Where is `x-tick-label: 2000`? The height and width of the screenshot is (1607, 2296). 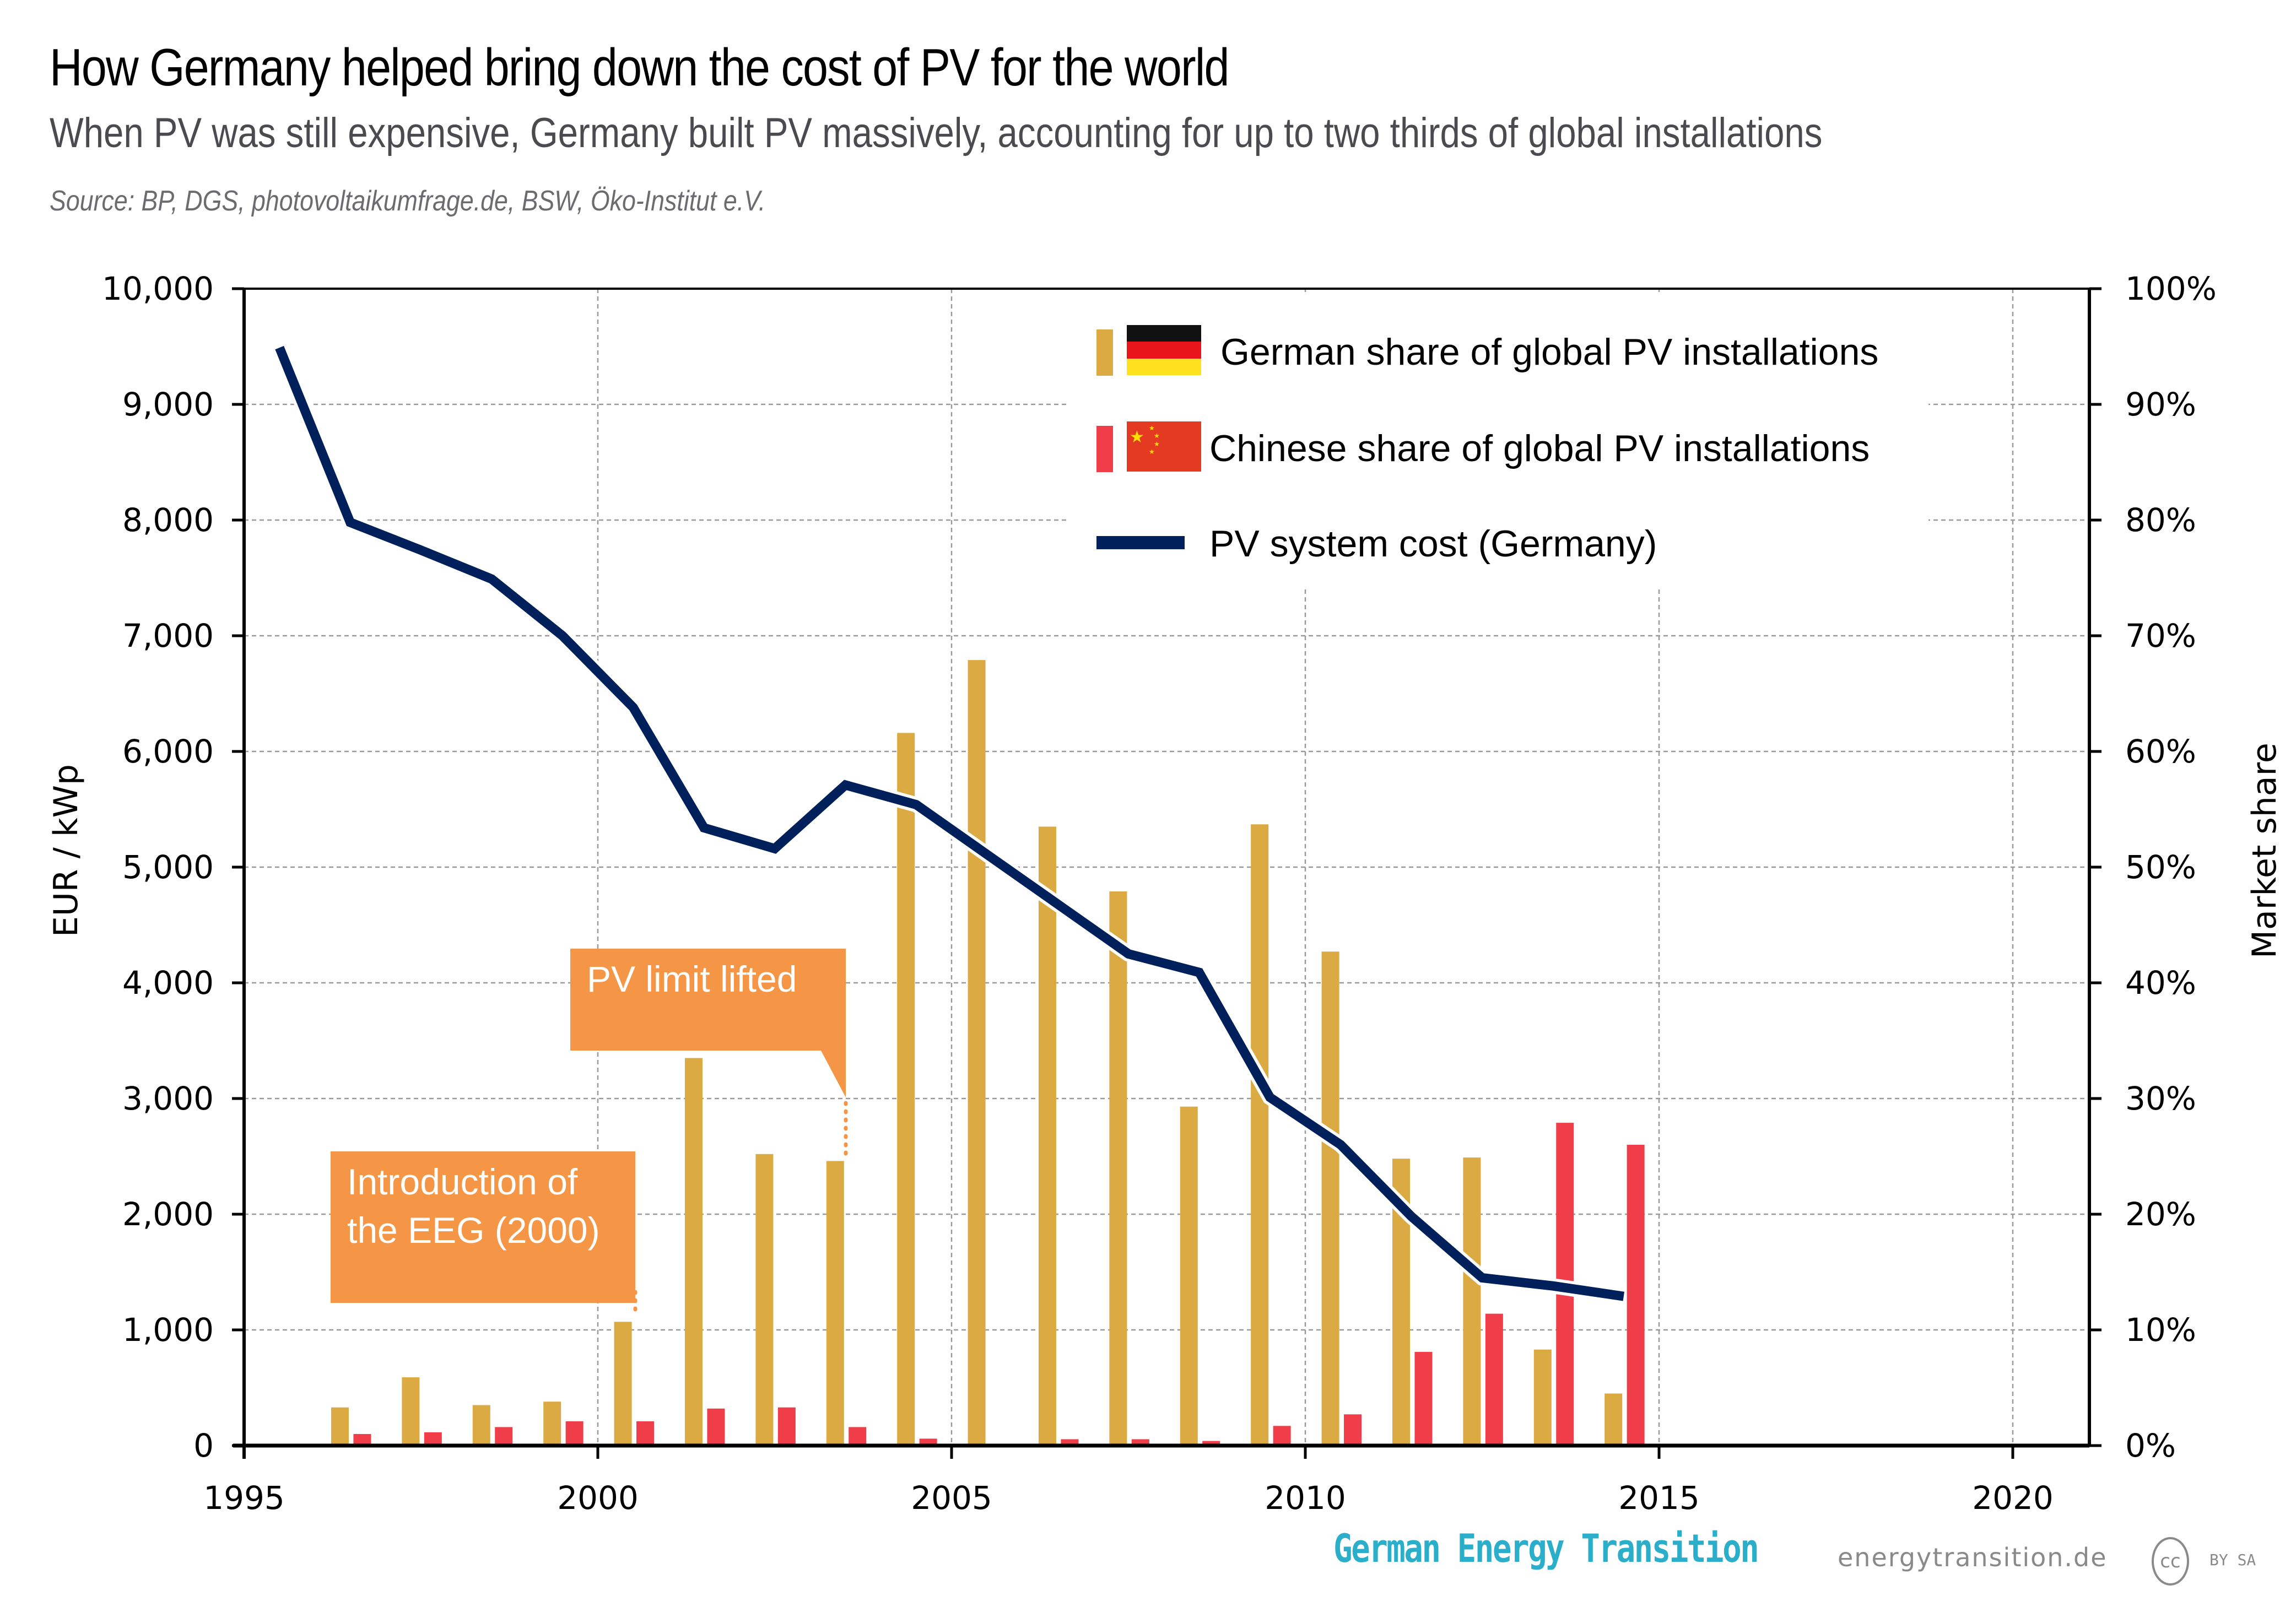 x-tick-label: 2000 is located at coordinates (598, 1498).